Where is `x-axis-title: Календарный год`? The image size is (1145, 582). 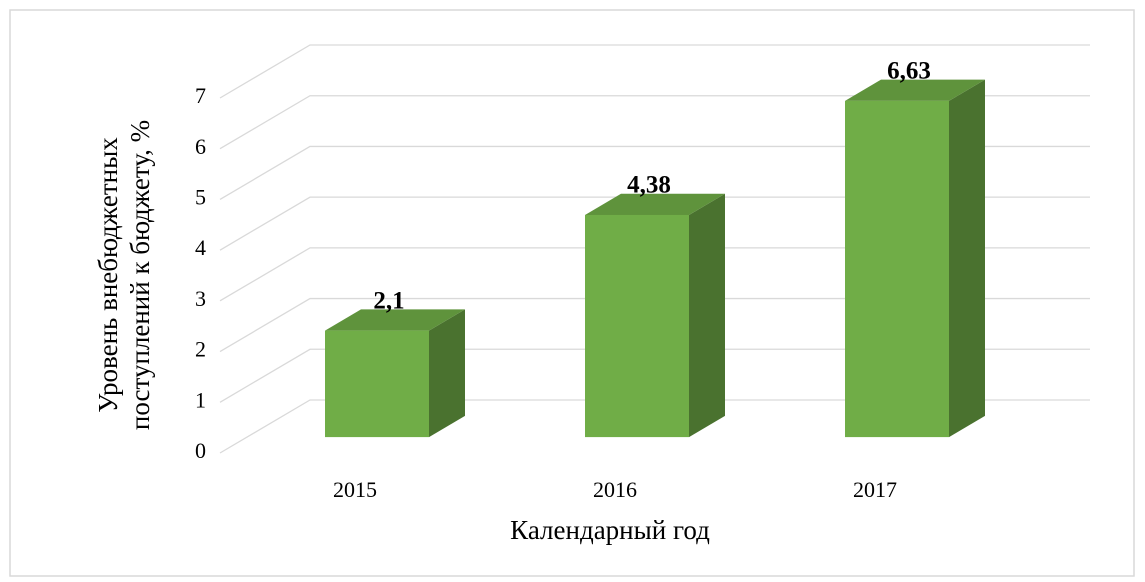
x-axis-title: Календарный год is located at coordinates (610, 530).